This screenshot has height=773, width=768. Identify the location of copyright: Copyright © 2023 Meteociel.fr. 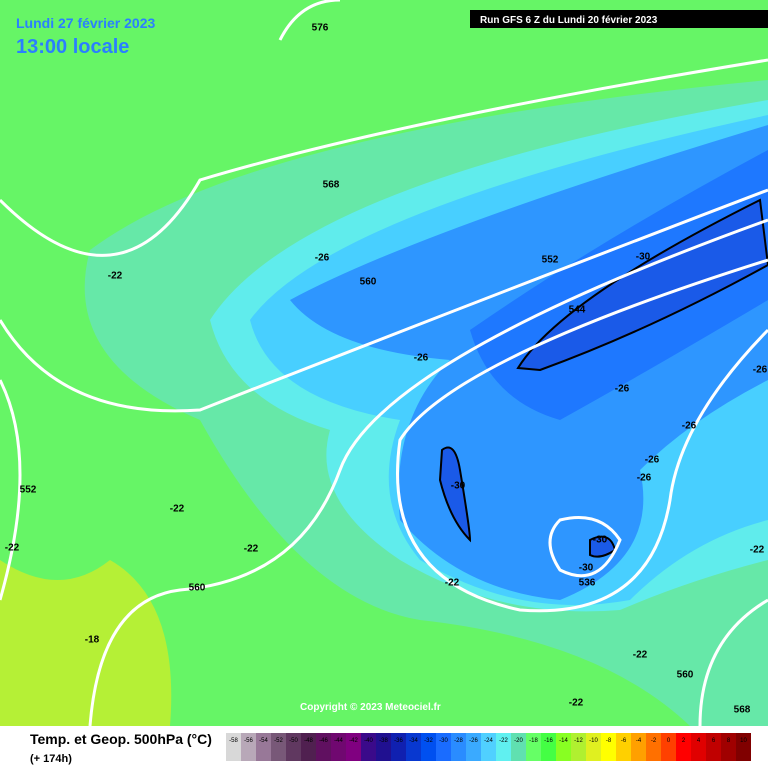
(370, 707).